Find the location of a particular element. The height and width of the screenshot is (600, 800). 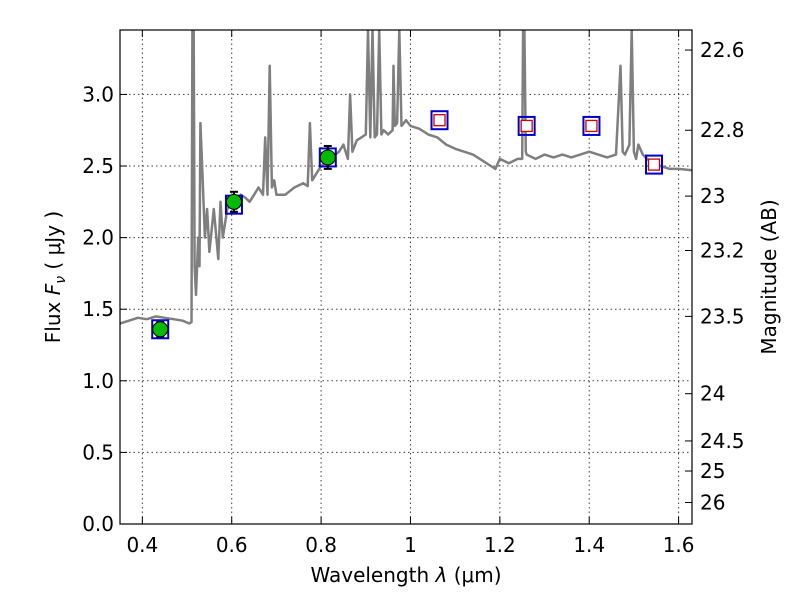

x-tick-label: 0.6 is located at coordinates (232, 545).